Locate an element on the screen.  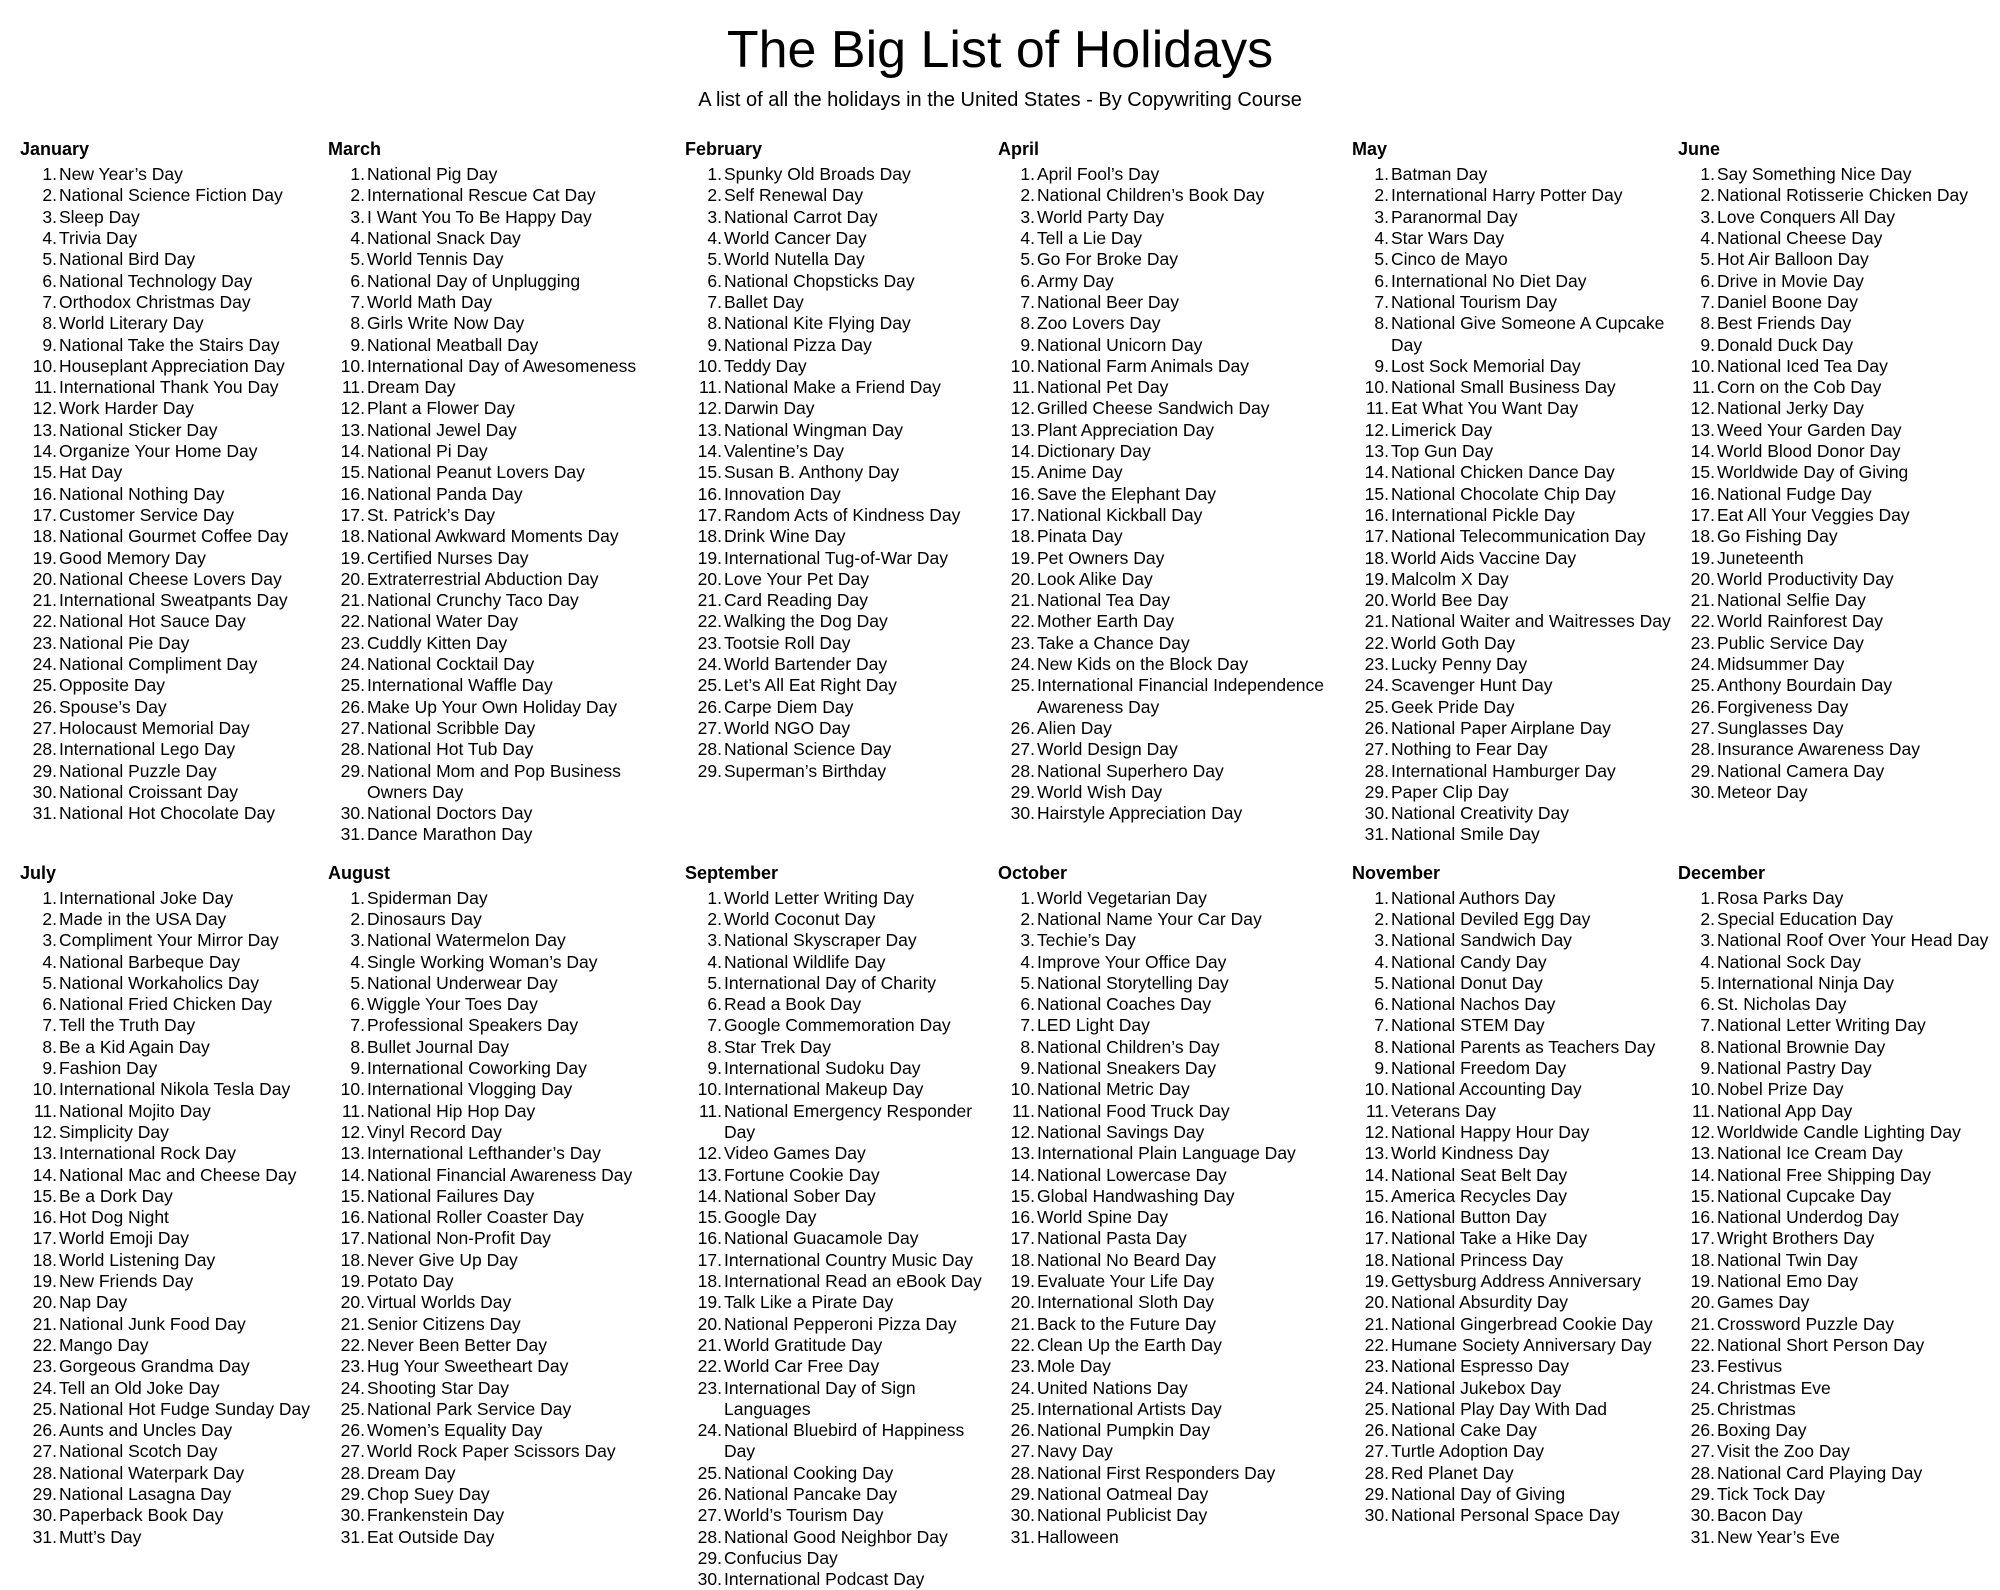
holiday-item: 29. National Camera Day is located at coordinates (1839, 771).